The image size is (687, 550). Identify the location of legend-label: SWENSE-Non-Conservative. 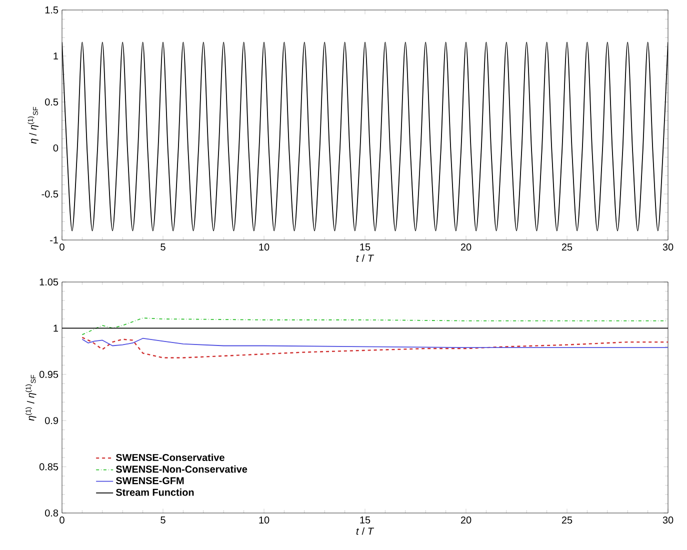
(182, 469).